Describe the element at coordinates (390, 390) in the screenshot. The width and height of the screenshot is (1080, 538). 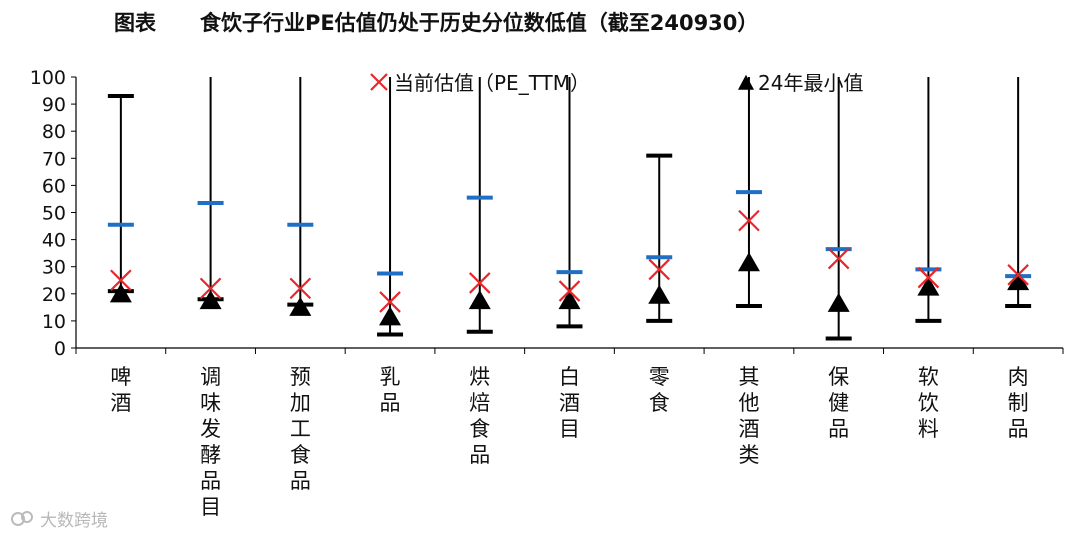
I see `x-tick-label: 乳品` at that location.